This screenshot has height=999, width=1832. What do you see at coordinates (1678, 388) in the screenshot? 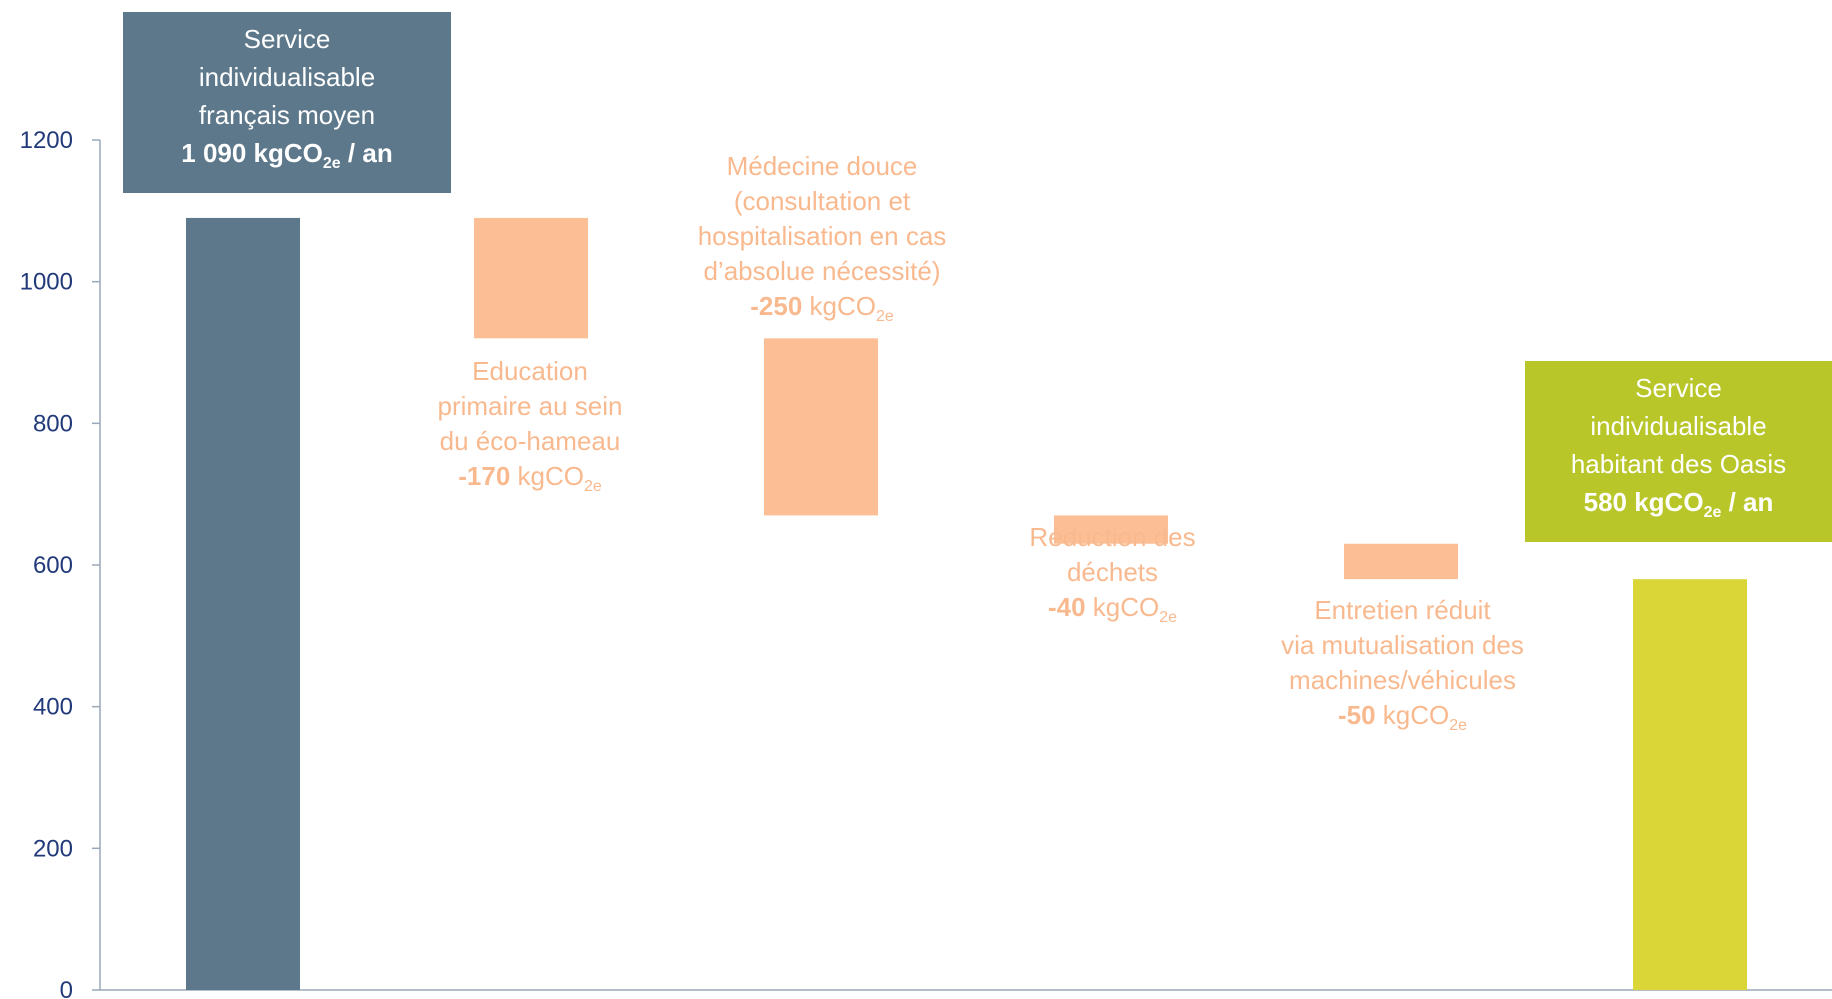
I see `end-line-1: Service` at bounding box center [1678, 388].